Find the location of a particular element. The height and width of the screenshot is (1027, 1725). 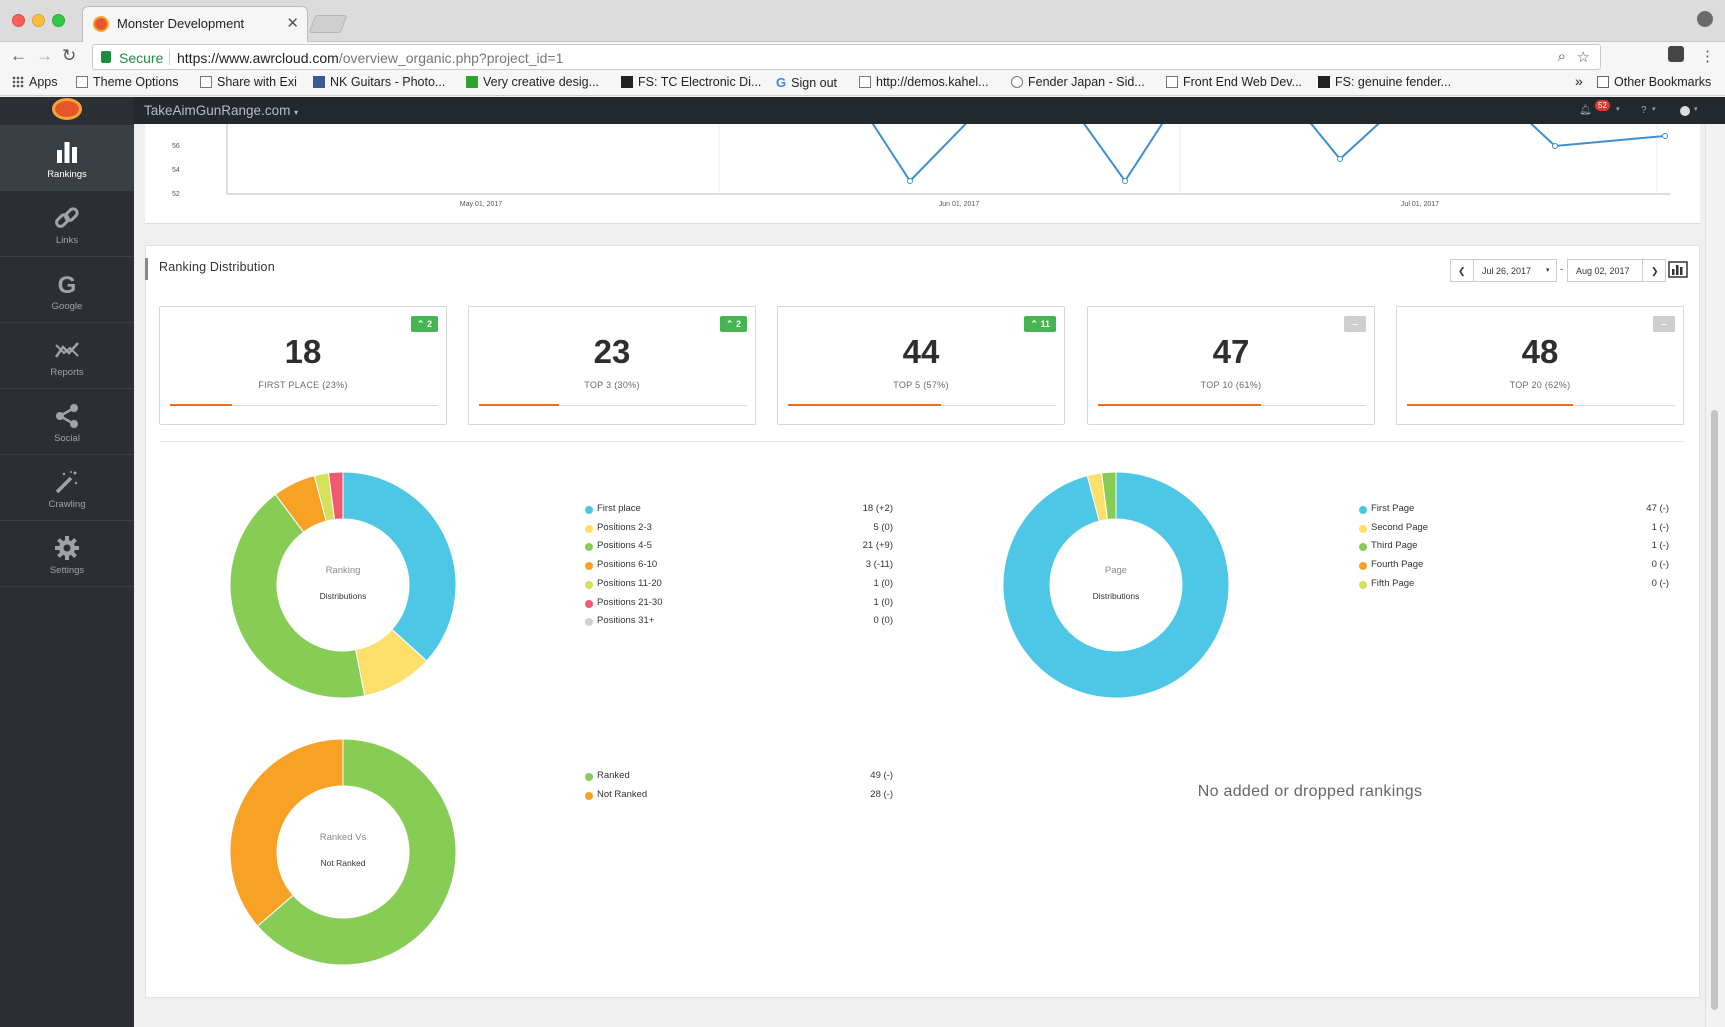

menu-icon: ⋮ is located at coordinates (1707, 56).